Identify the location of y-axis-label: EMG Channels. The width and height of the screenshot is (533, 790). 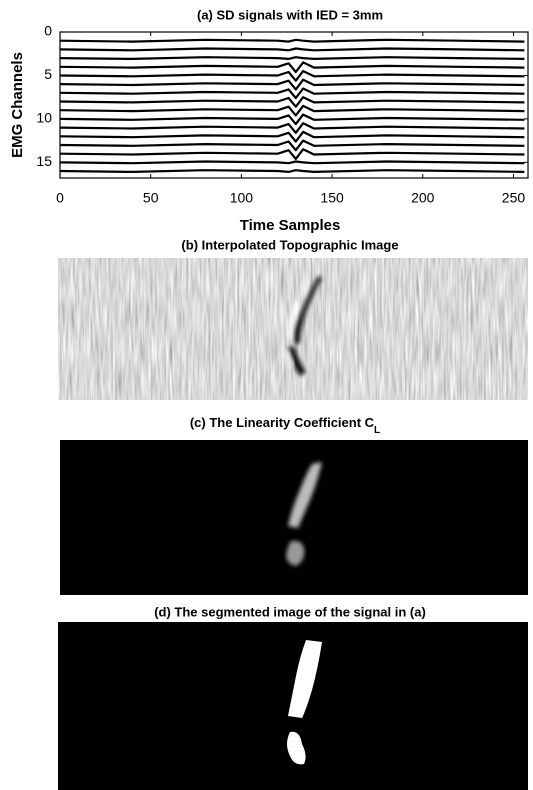
(17, 105).